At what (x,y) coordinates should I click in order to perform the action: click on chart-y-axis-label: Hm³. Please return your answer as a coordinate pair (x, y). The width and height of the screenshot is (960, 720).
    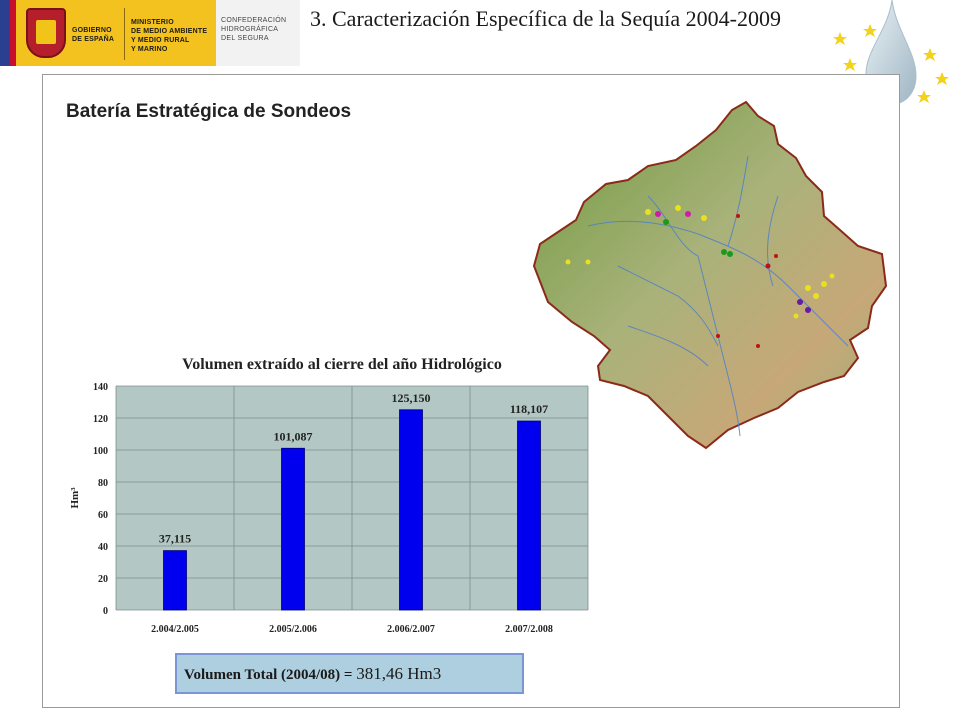
    Looking at the image, I should click on (75, 498).